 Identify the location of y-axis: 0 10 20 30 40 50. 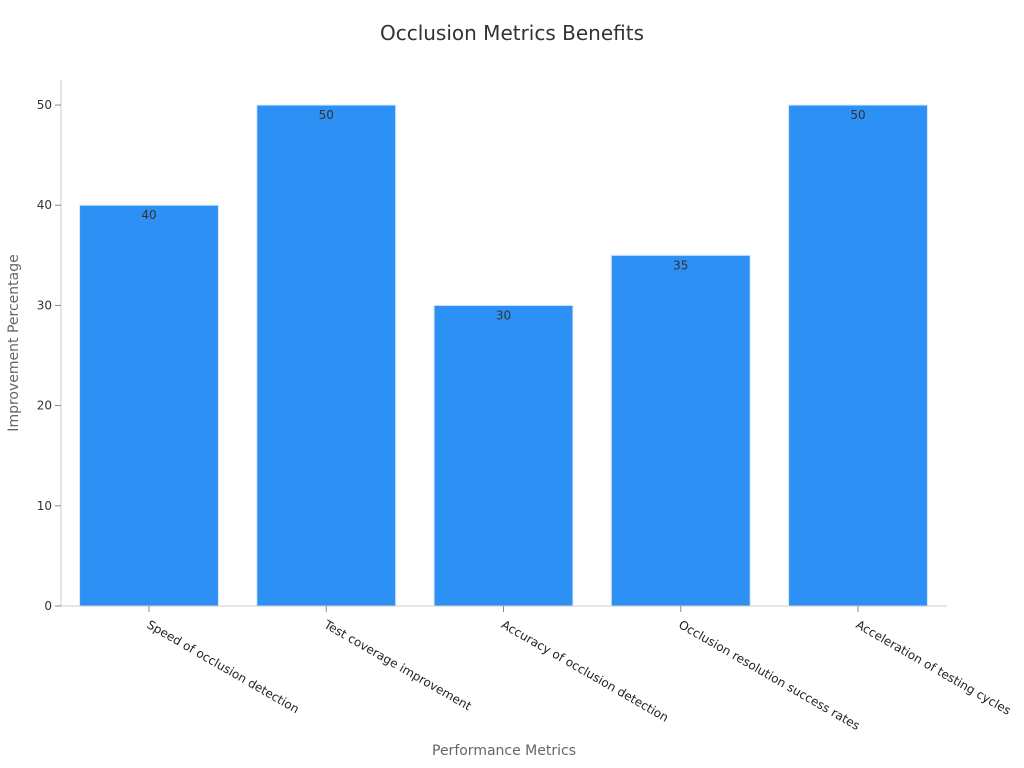
(49, 346).